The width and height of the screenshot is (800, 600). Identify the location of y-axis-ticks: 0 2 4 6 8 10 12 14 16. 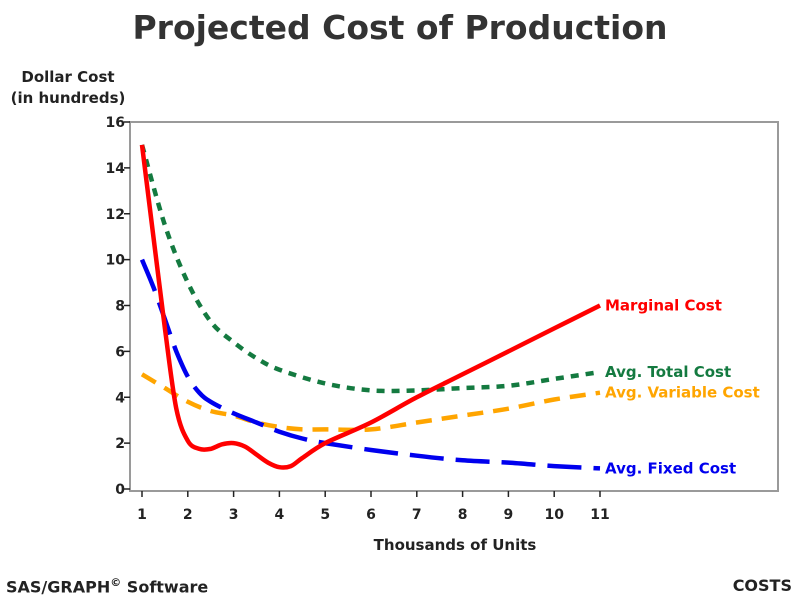
(118, 306).